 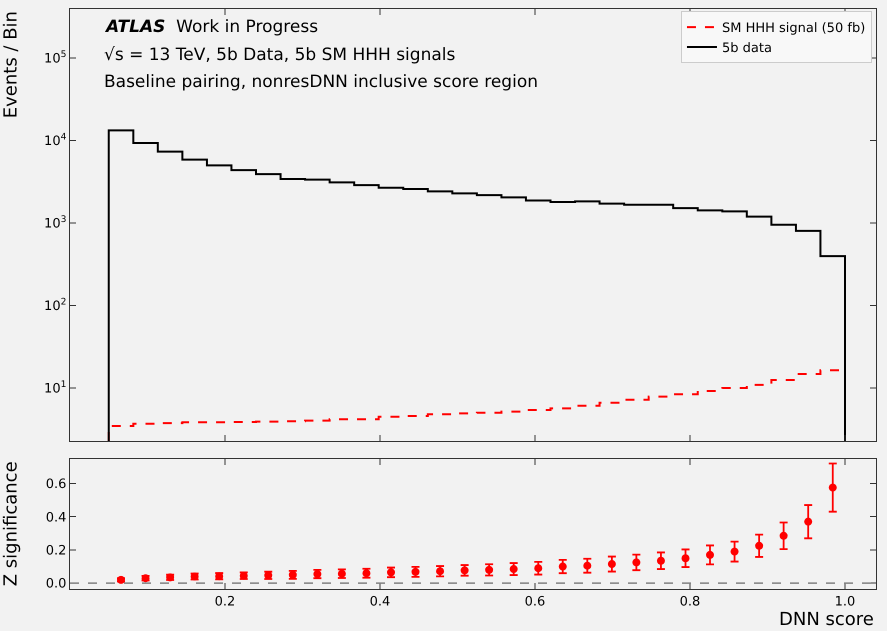 I want to click on x-tick-label: 0.8, so click(x=690, y=602).